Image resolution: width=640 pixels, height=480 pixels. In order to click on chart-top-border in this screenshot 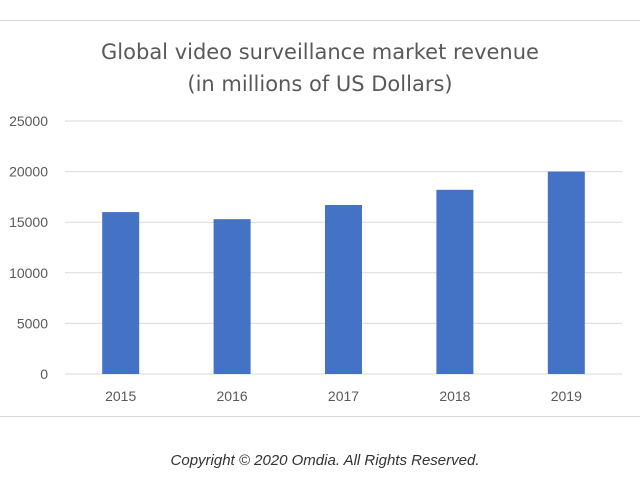, I will do `click(320, 20)`.